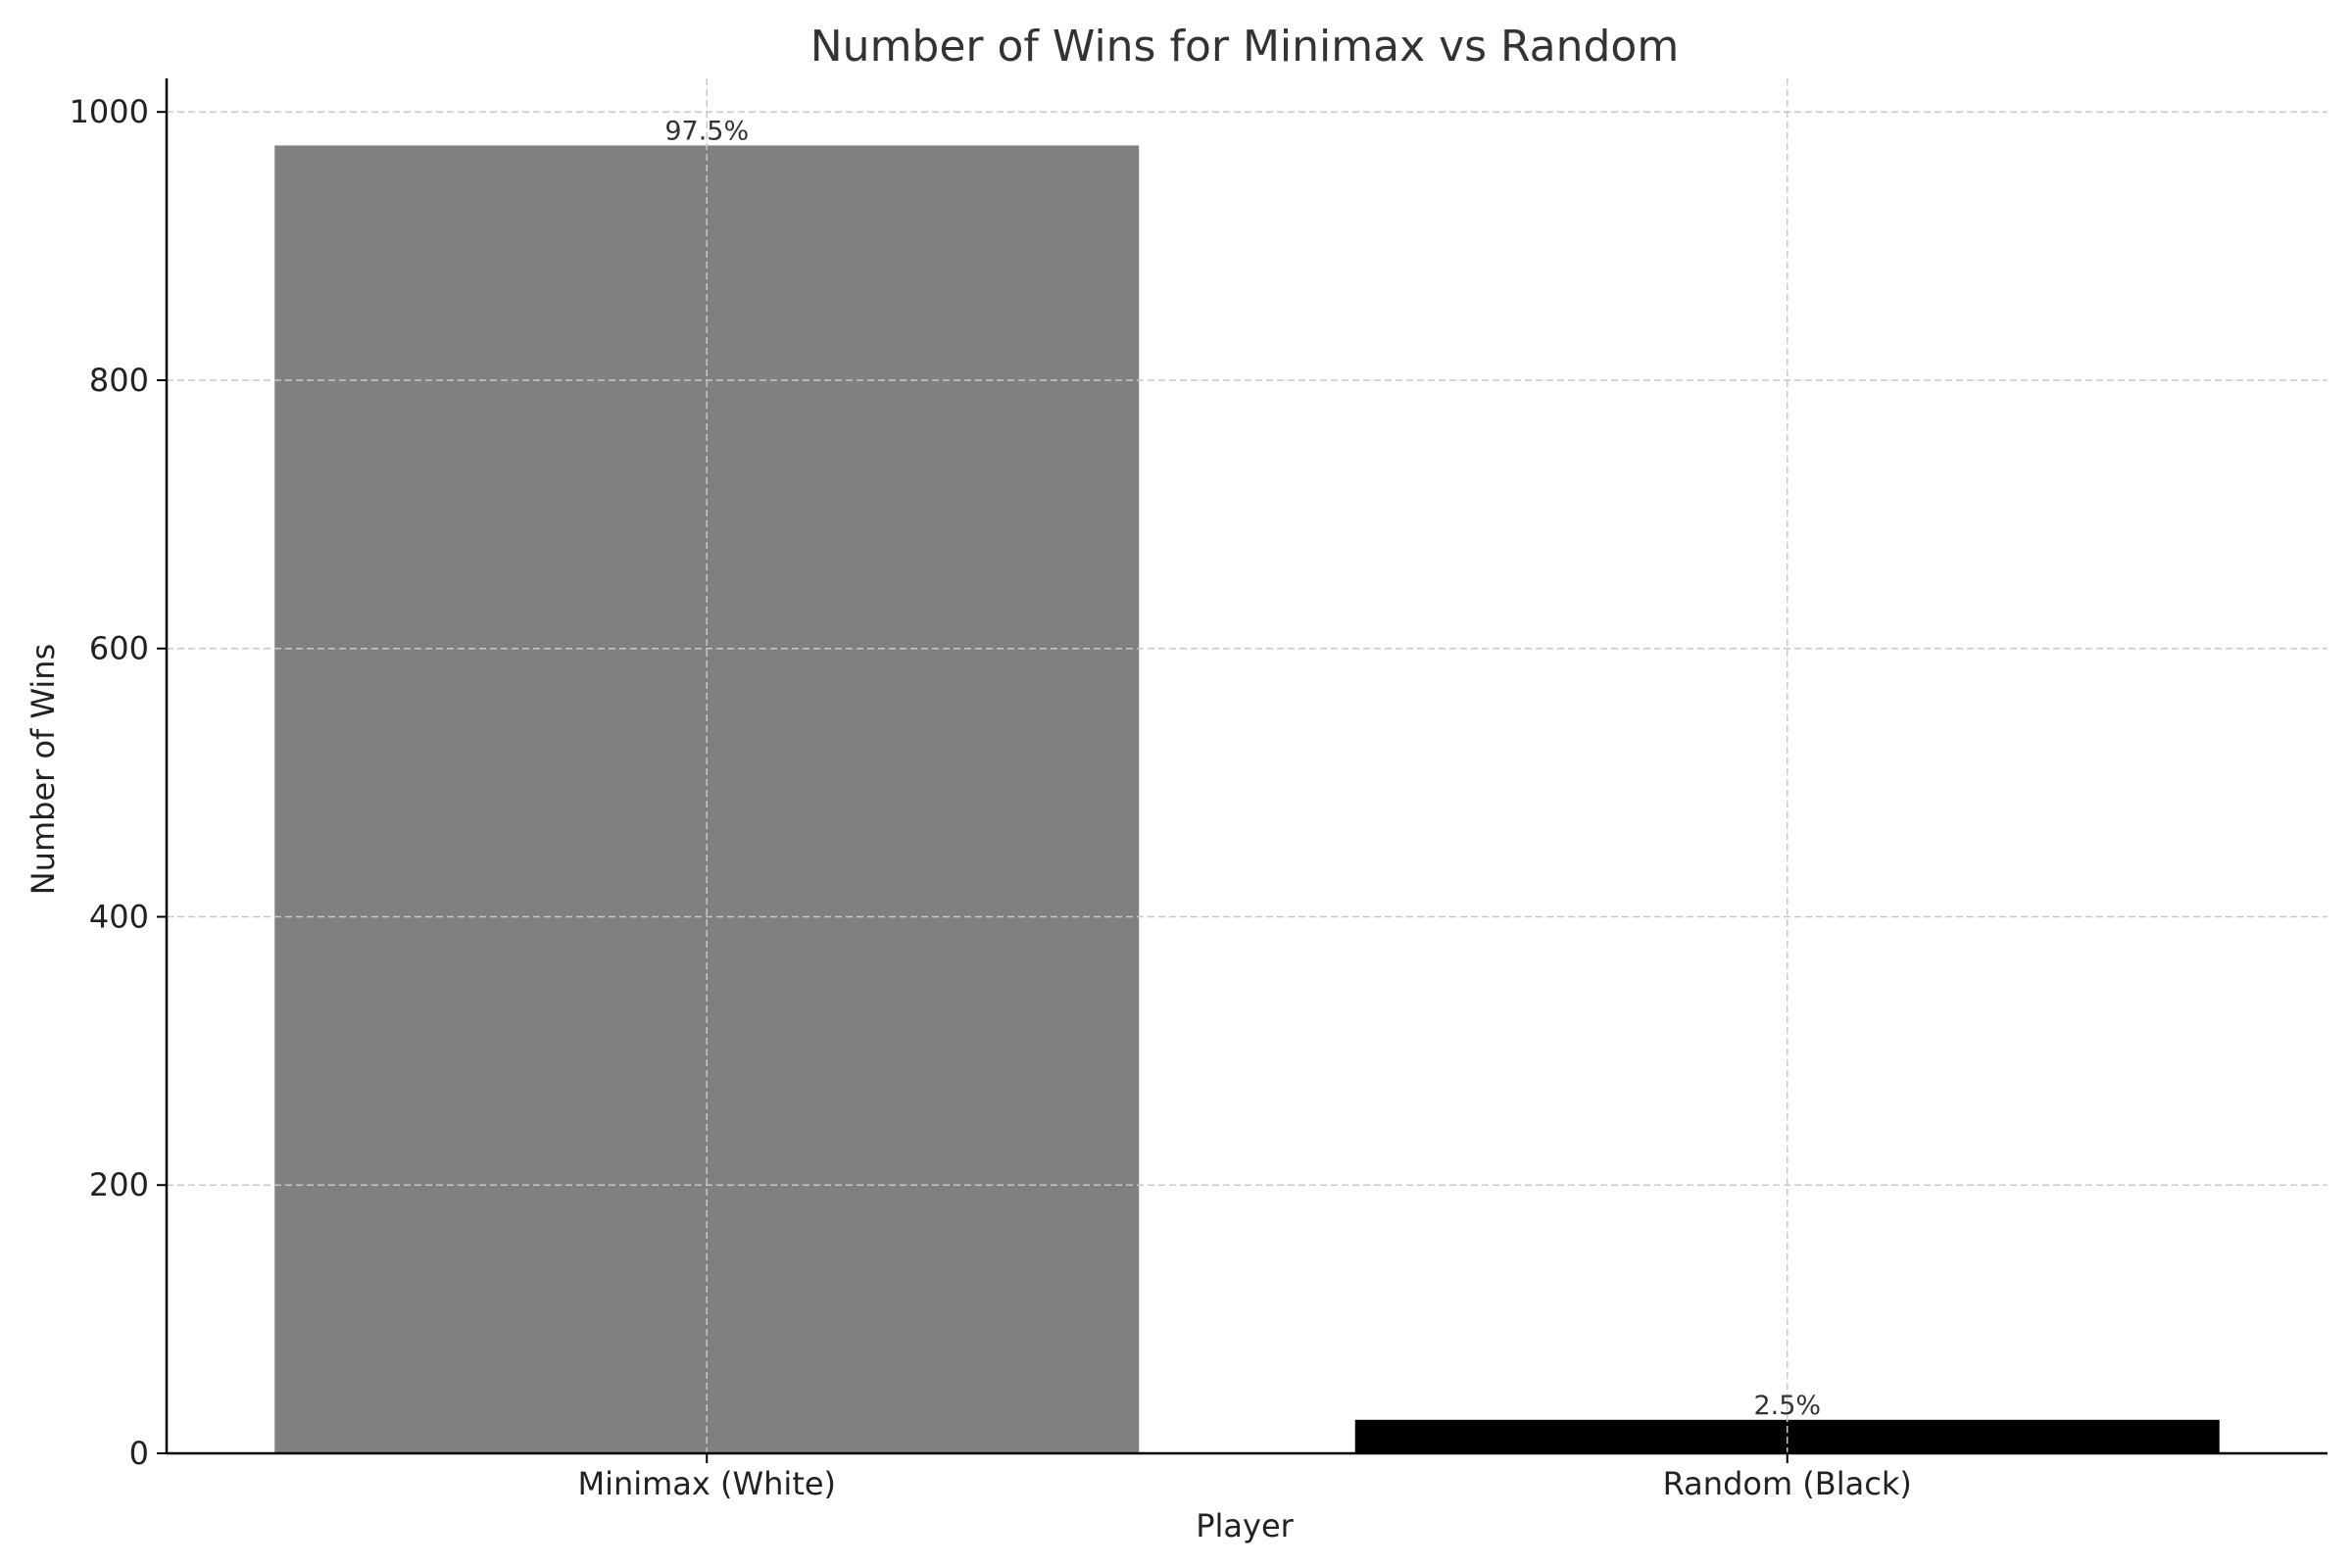 This screenshot has height=1568, width=2352. Describe the element at coordinates (119, 916) in the screenshot. I see `y-tick-label-2: 400` at that location.